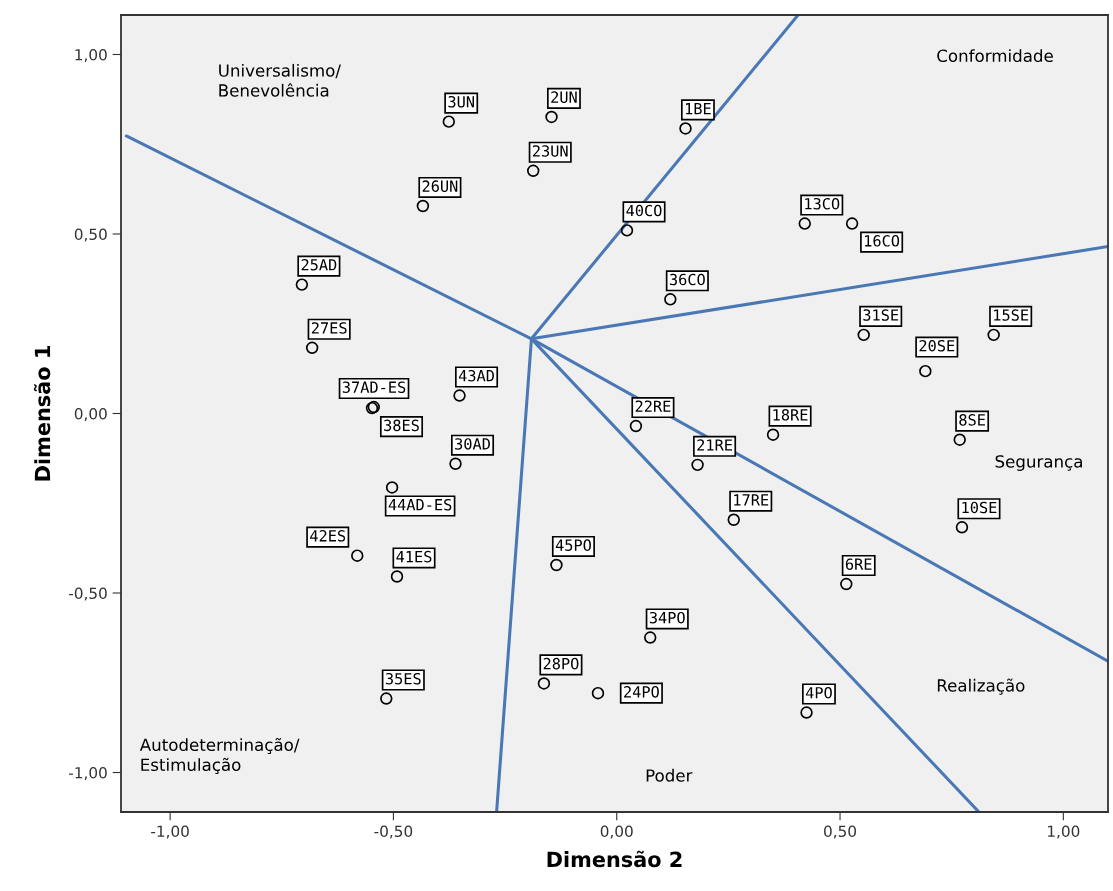  Describe the element at coordinates (328, 536) in the screenshot. I see `annotation: 42ES` at that location.